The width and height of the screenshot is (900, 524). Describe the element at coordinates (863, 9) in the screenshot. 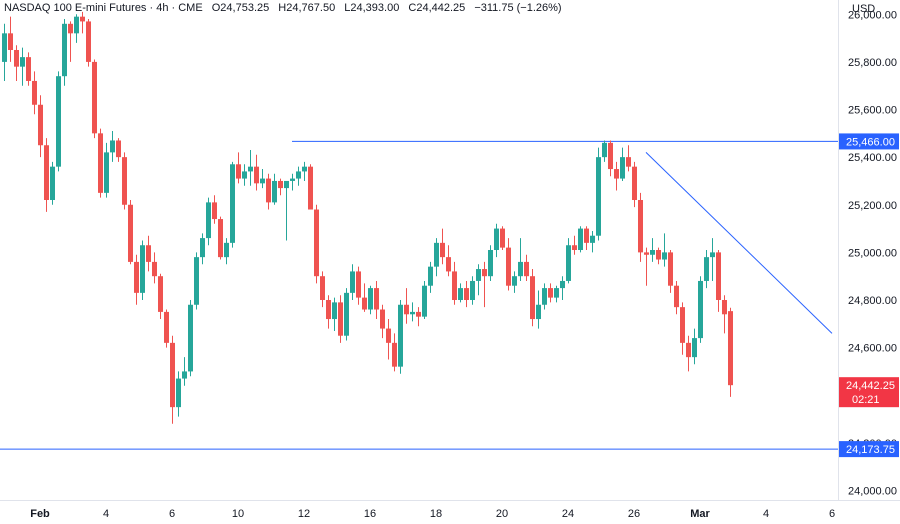

I see `currency-label: USD` at that location.